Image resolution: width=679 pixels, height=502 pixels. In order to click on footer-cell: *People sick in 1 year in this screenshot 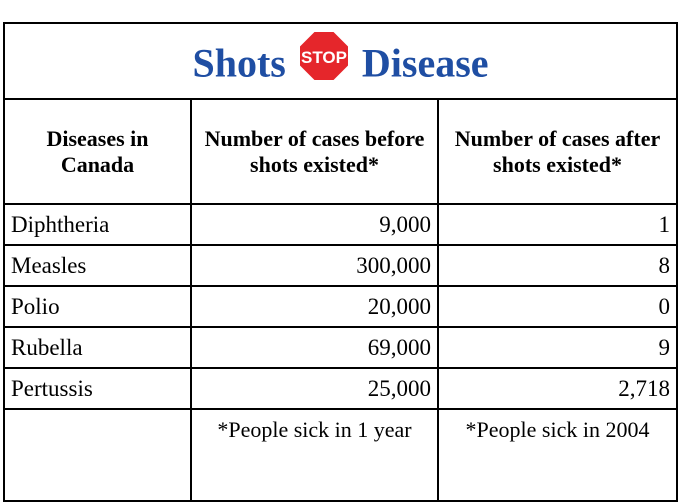, I will do `click(314, 455)`.